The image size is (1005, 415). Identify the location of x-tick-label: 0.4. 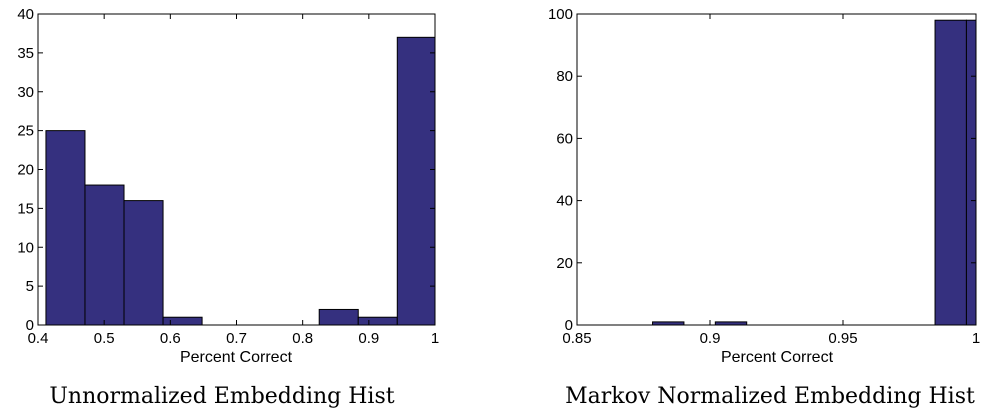
(38, 338).